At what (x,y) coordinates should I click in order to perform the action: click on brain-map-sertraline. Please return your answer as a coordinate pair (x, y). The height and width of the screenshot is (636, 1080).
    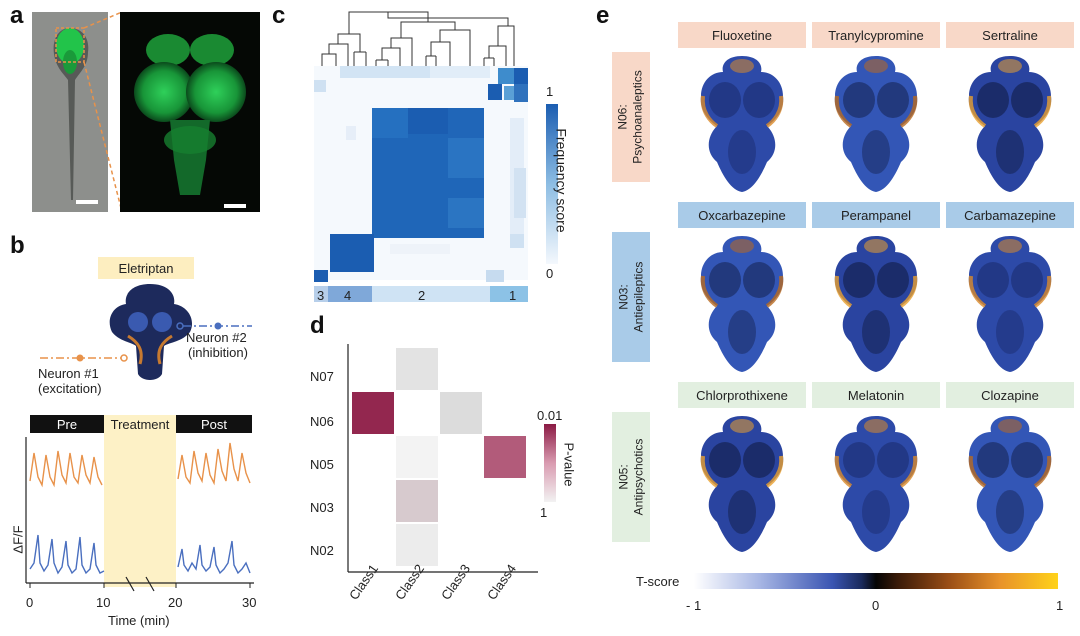
    Looking at the image, I should click on (1010, 124).